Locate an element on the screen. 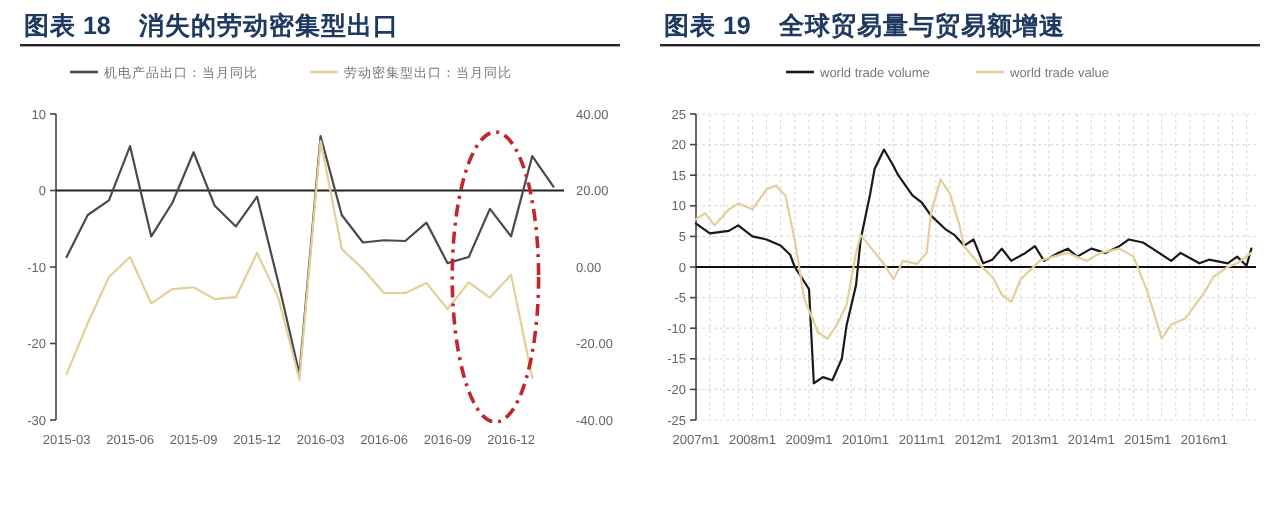  line-series is located at coordinates (973, 259).